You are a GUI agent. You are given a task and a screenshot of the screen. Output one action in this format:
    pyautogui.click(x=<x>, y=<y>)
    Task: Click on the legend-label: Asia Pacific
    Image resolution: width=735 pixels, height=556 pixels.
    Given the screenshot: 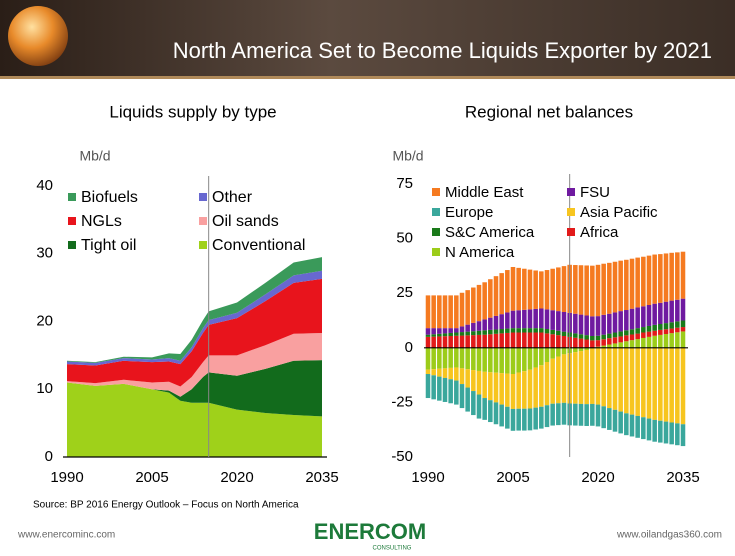 What is the action you would take?
    pyautogui.click(x=619, y=212)
    